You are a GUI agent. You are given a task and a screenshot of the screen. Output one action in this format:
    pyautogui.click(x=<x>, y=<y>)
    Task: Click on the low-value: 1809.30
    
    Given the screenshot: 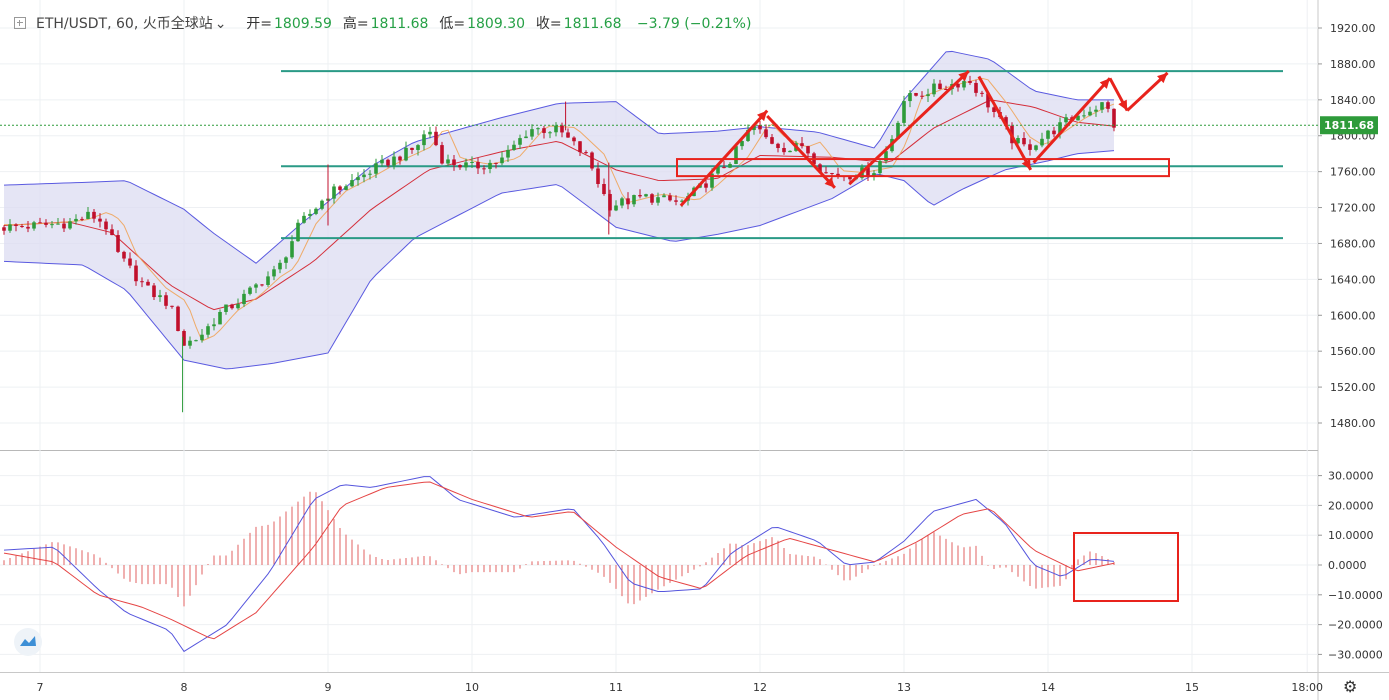 What is the action you would take?
    pyautogui.click(x=496, y=24)
    